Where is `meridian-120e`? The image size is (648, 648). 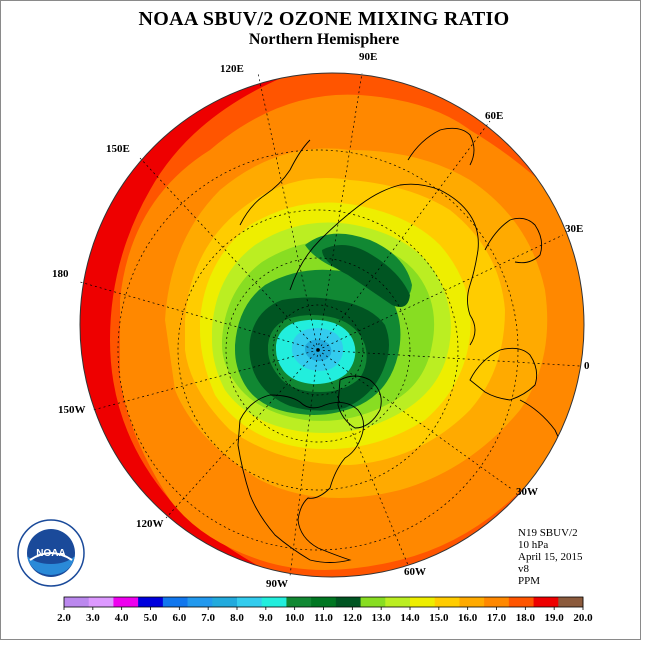 meridian-120e is located at coordinates (288, 211).